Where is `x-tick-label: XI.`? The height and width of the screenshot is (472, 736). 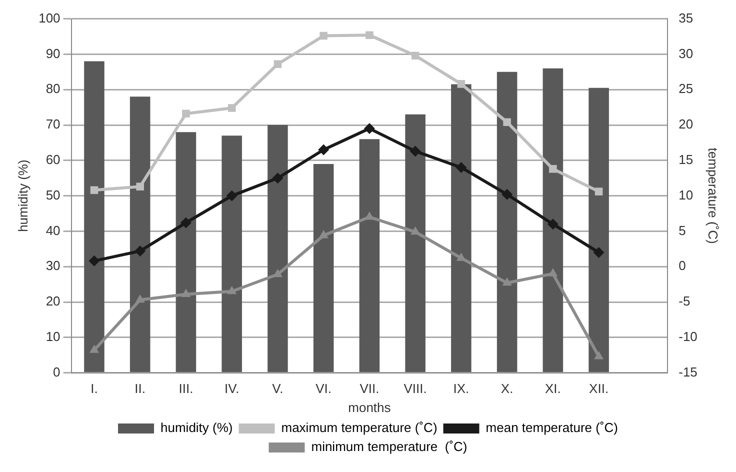 x-tick-label: XI. is located at coordinates (552, 388).